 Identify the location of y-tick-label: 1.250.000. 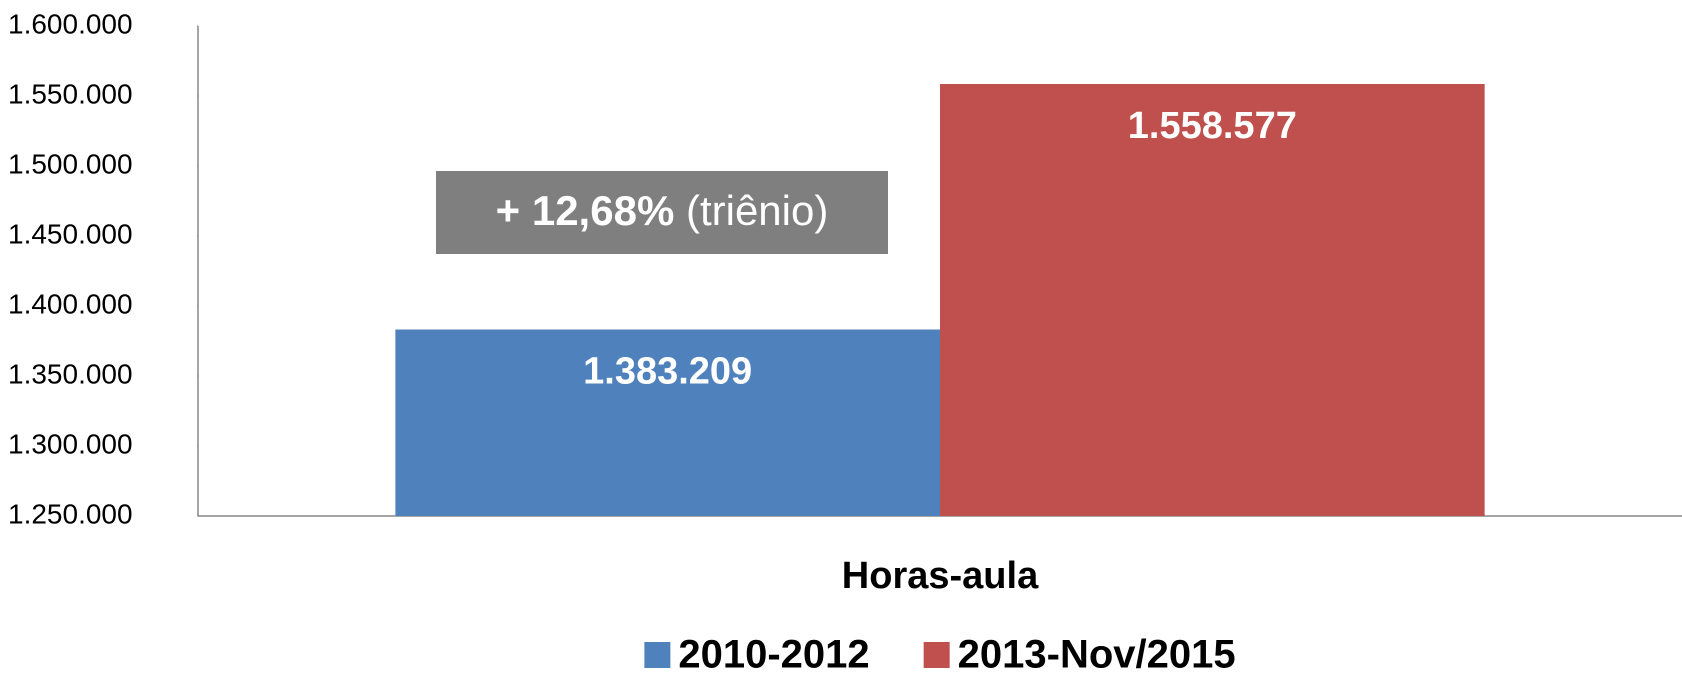
(70, 513).